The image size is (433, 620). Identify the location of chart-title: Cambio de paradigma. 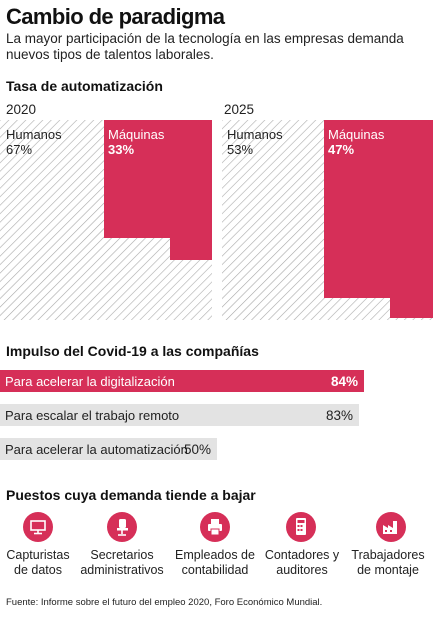
(115, 16).